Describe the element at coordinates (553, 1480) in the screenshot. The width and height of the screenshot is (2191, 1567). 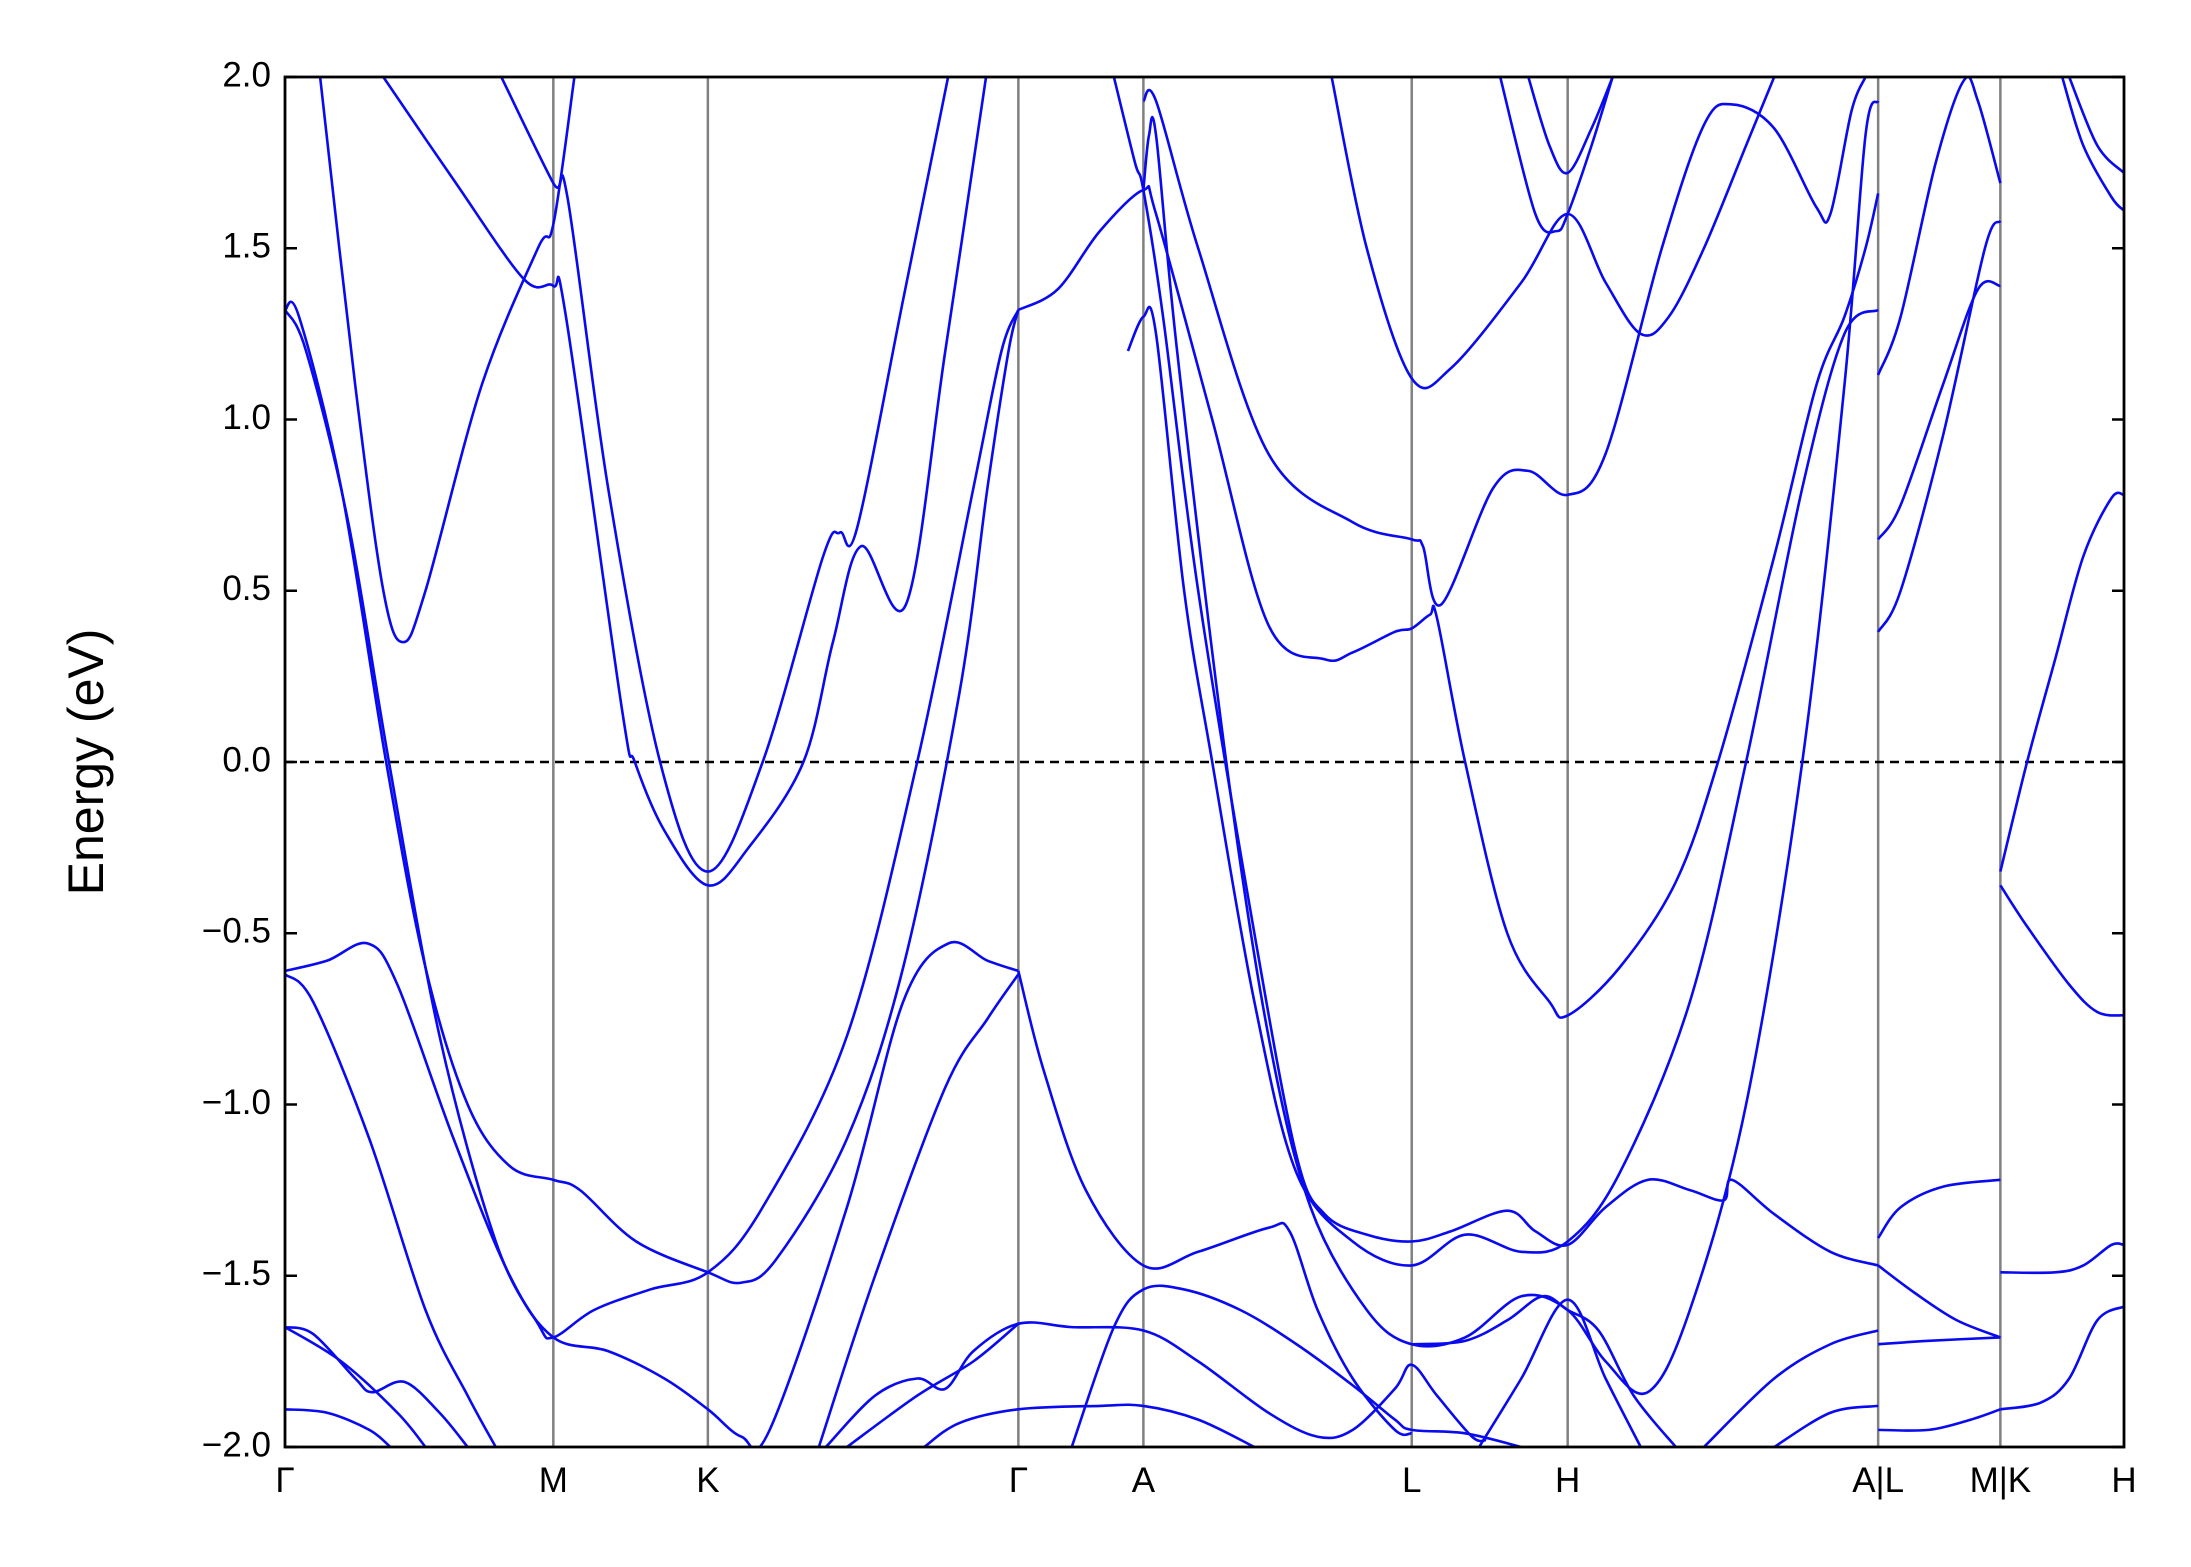
I see `x-tick-label: M` at that location.